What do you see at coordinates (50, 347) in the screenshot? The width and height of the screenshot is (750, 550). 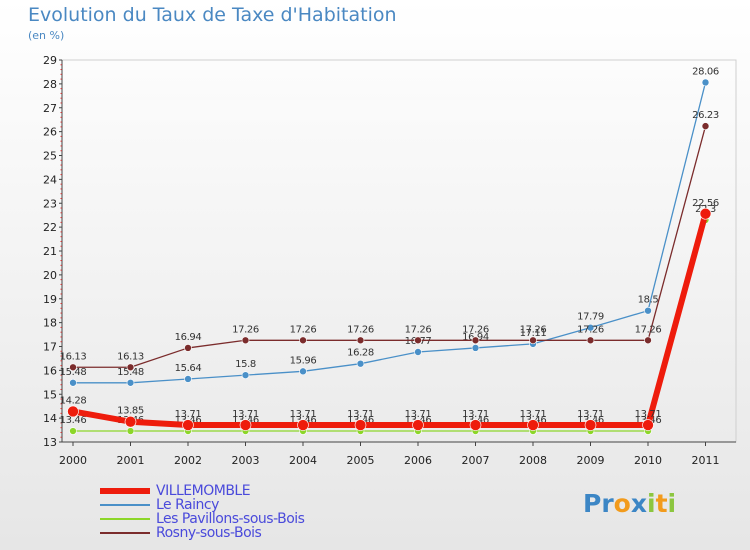 I see `y-tick-label: 17` at bounding box center [50, 347].